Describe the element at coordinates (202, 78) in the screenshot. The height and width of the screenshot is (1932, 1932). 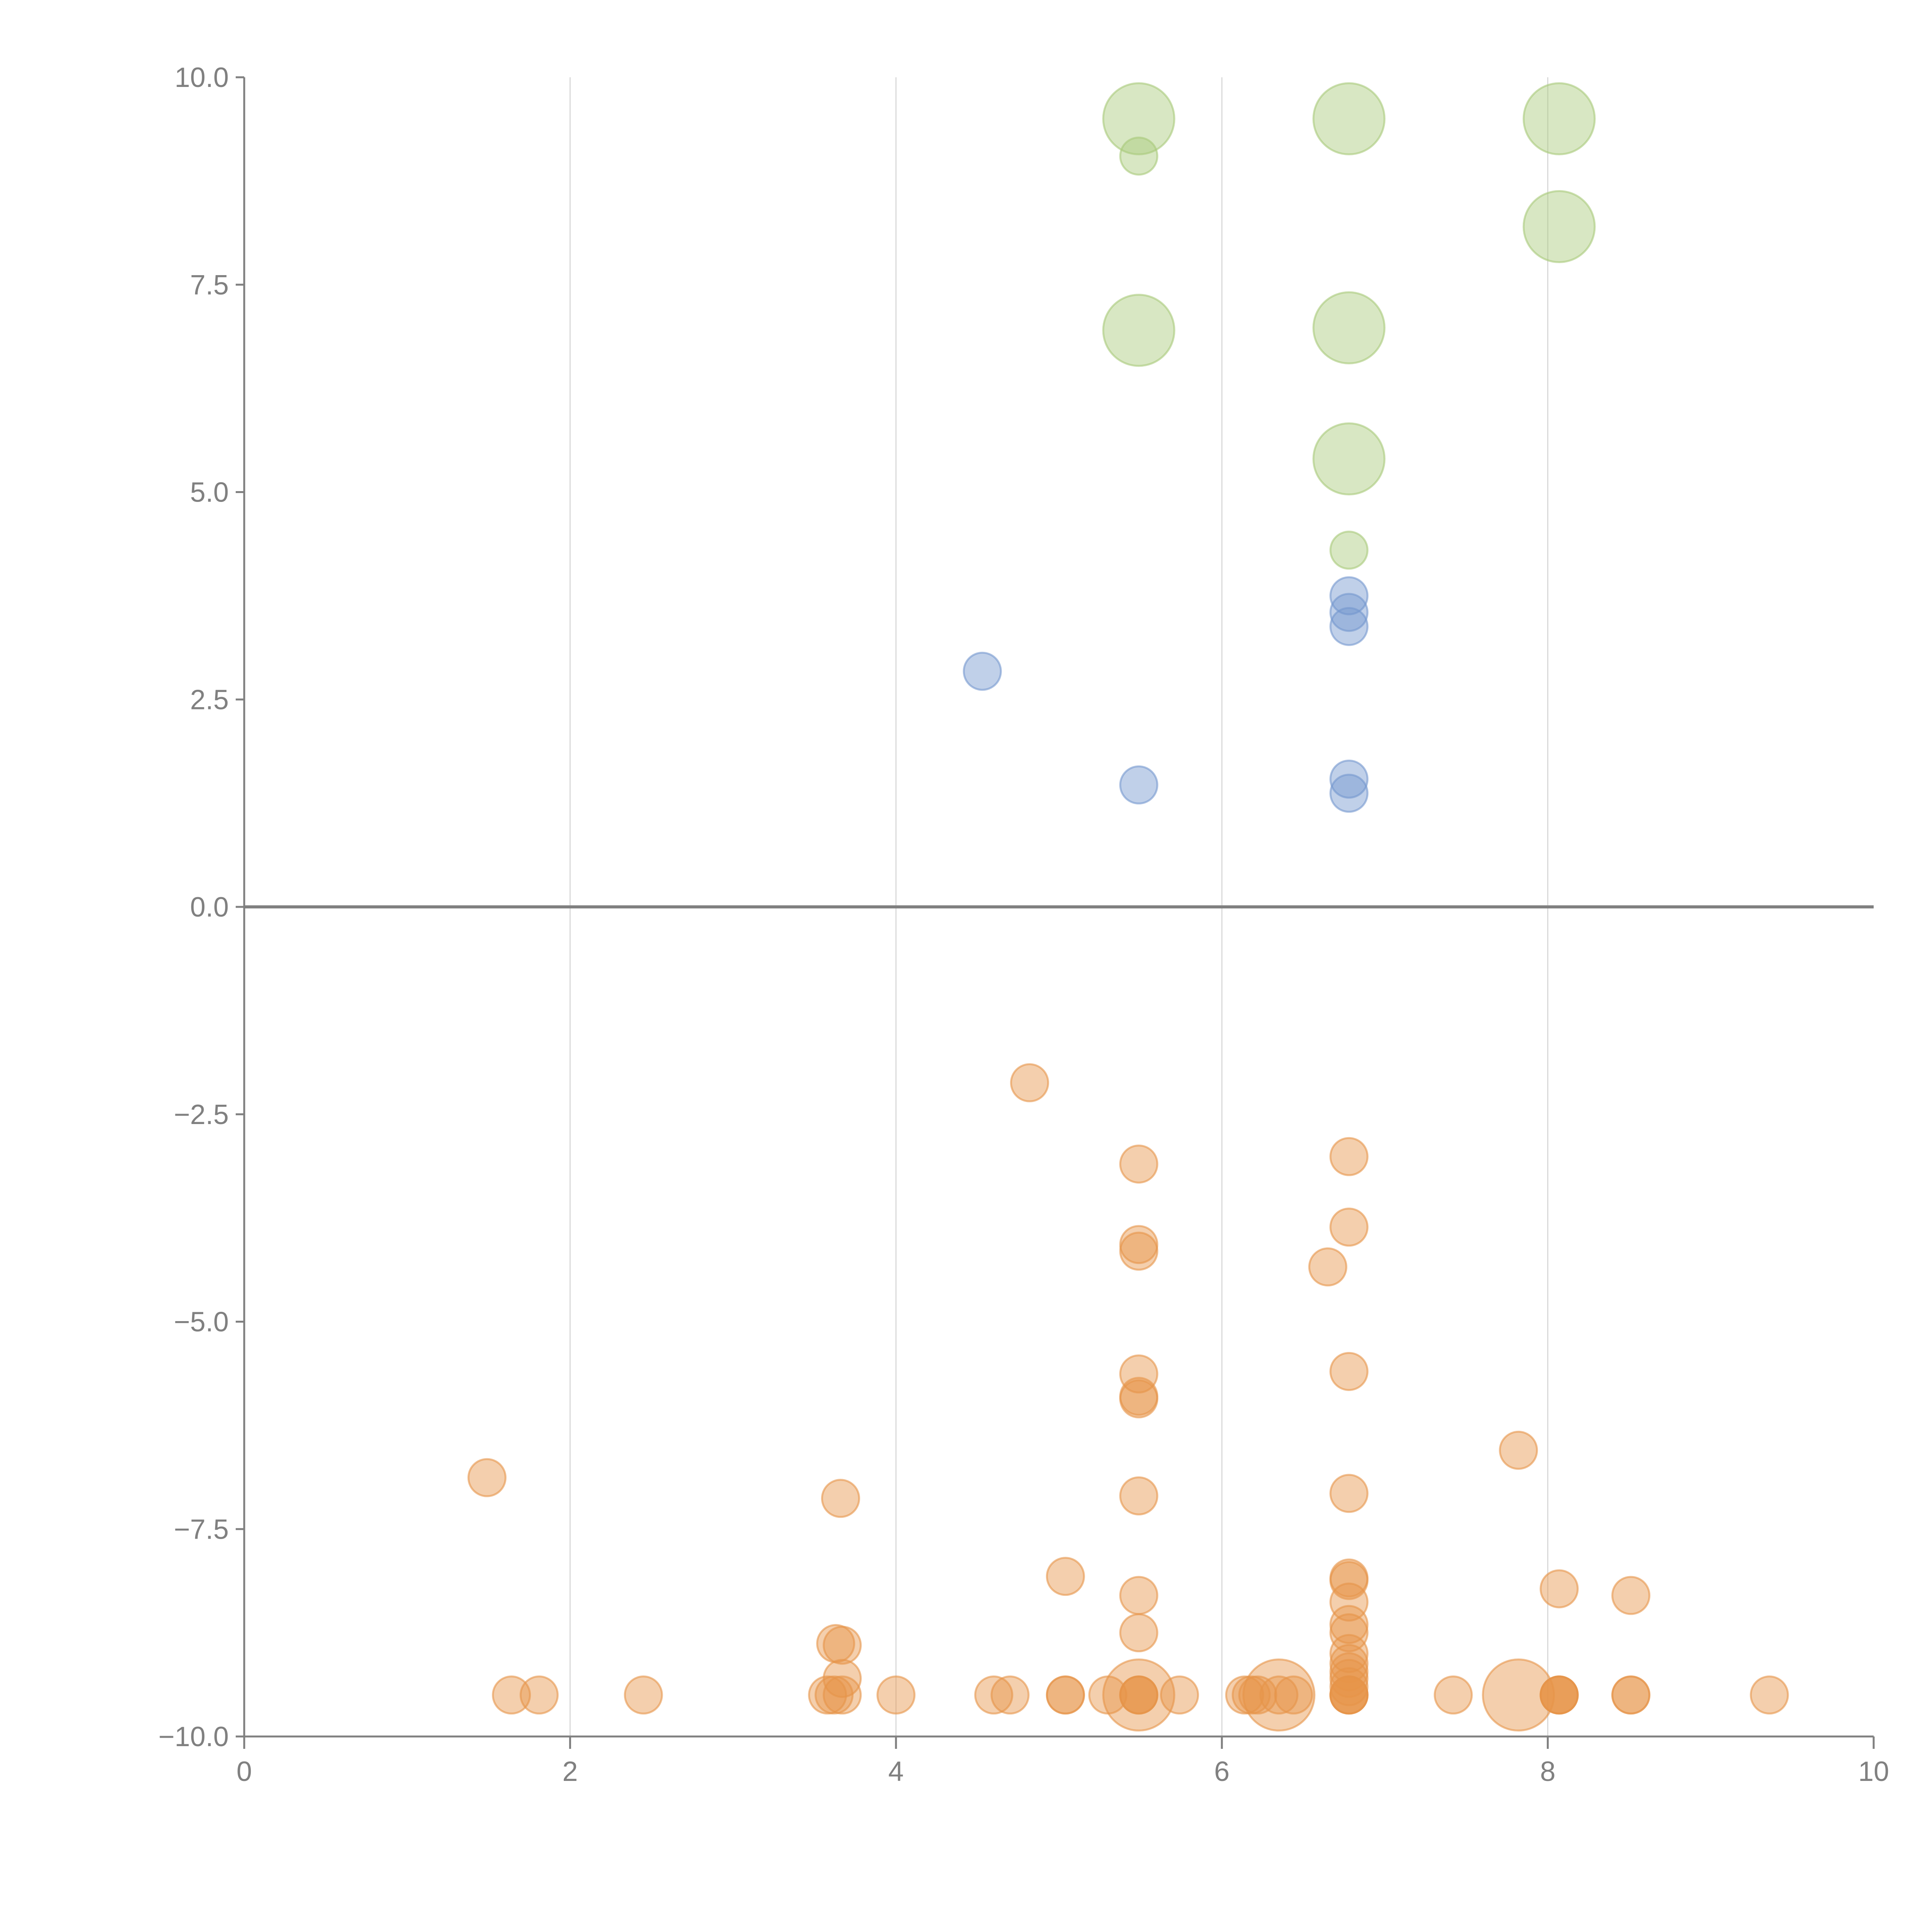
I see `y-tick-label: 10.0` at that location.